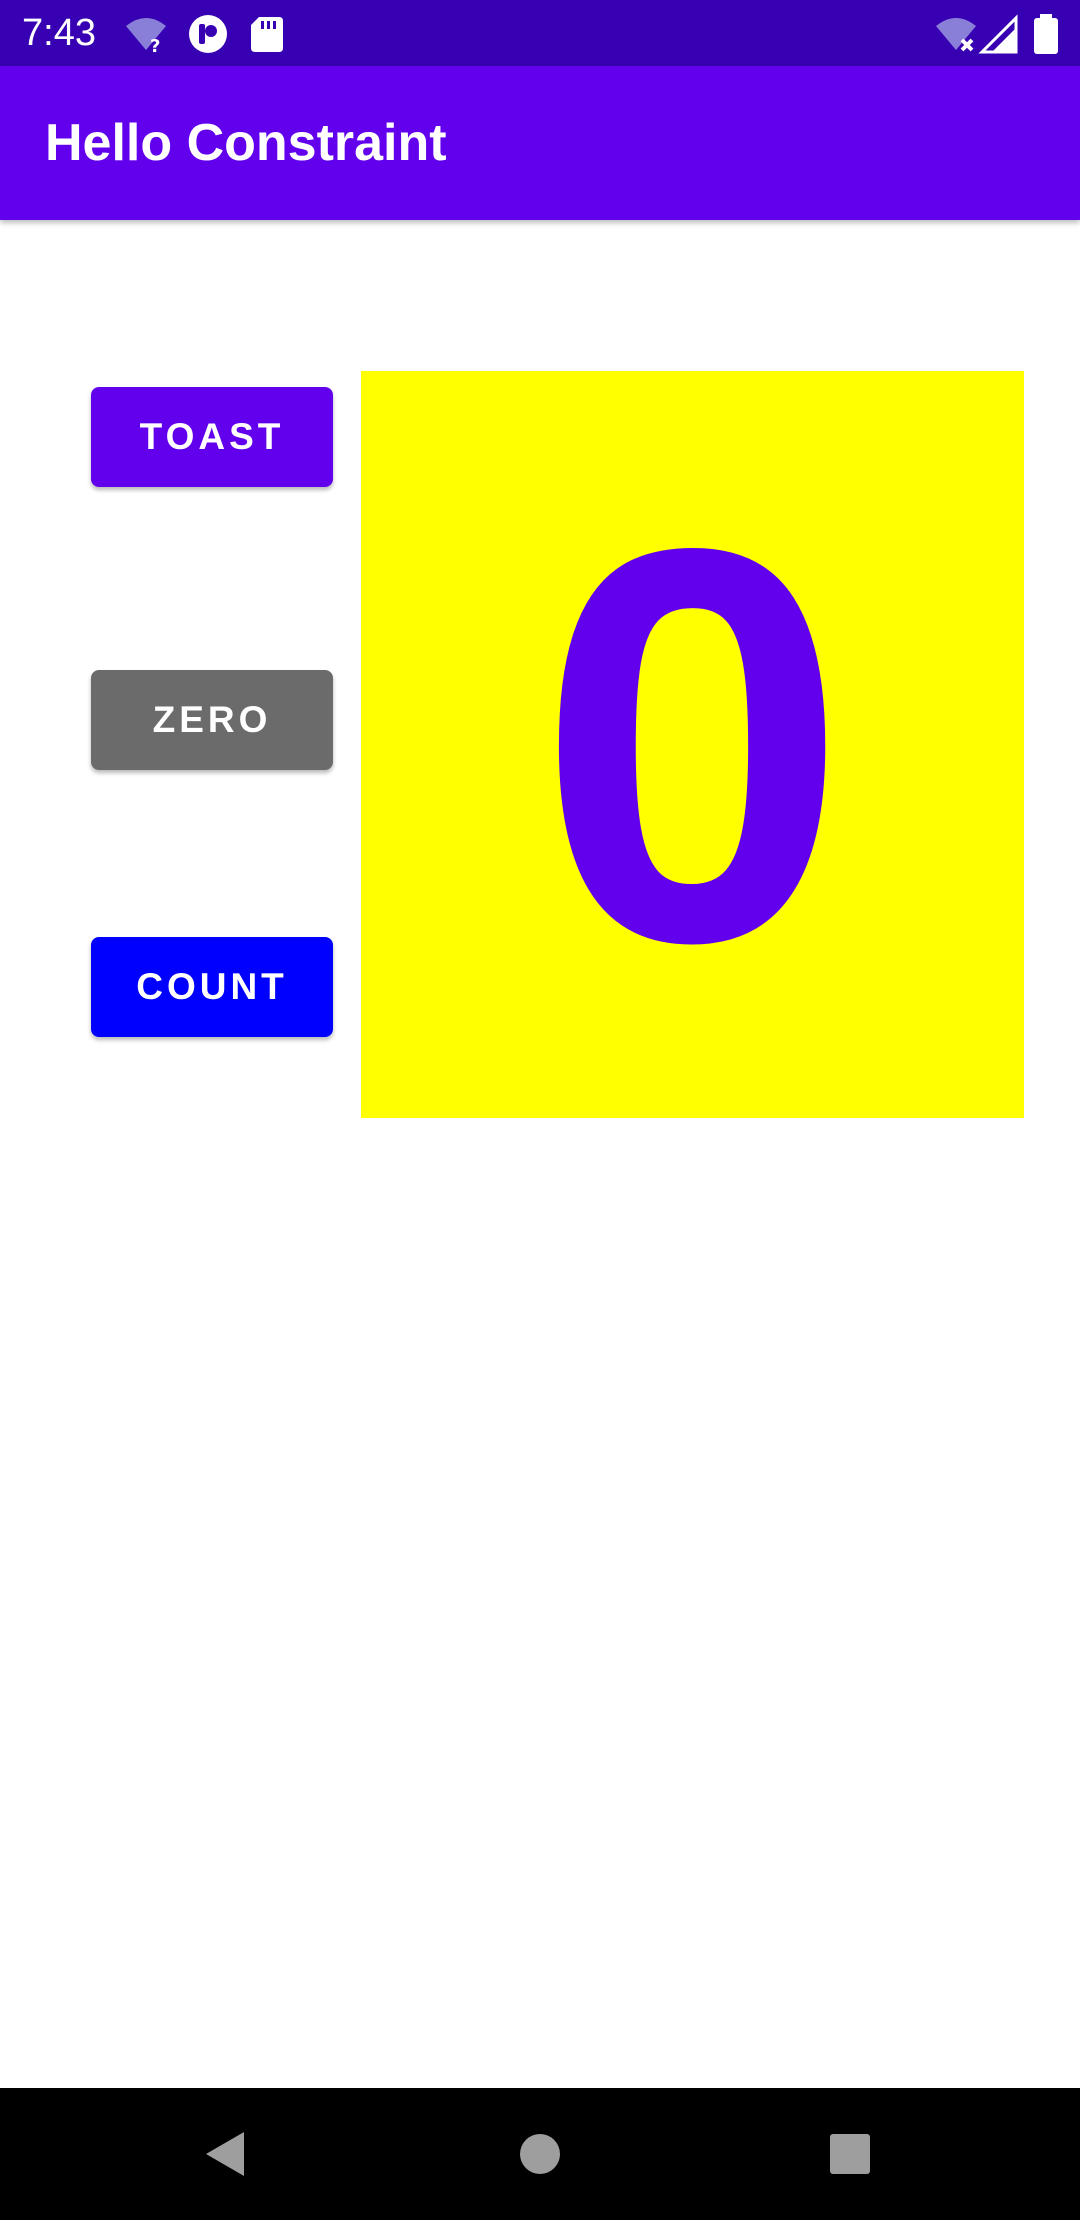  Describe the element at coordinates (59, 33) in the screenshot. I see `status-time: 7:43` at that location.